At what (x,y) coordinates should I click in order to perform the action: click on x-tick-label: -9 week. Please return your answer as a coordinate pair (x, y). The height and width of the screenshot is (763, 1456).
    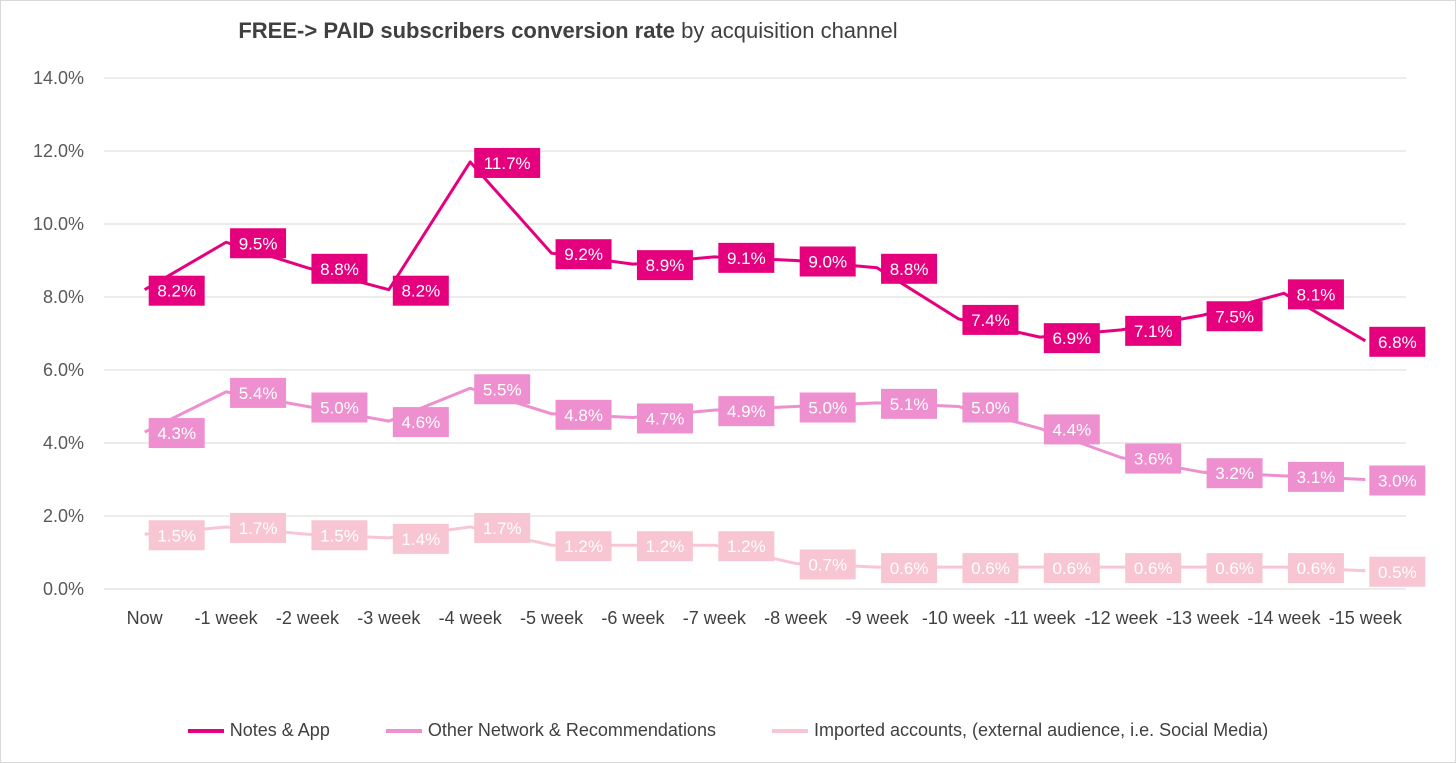
    Looking at the image, I should click on (878, 618).